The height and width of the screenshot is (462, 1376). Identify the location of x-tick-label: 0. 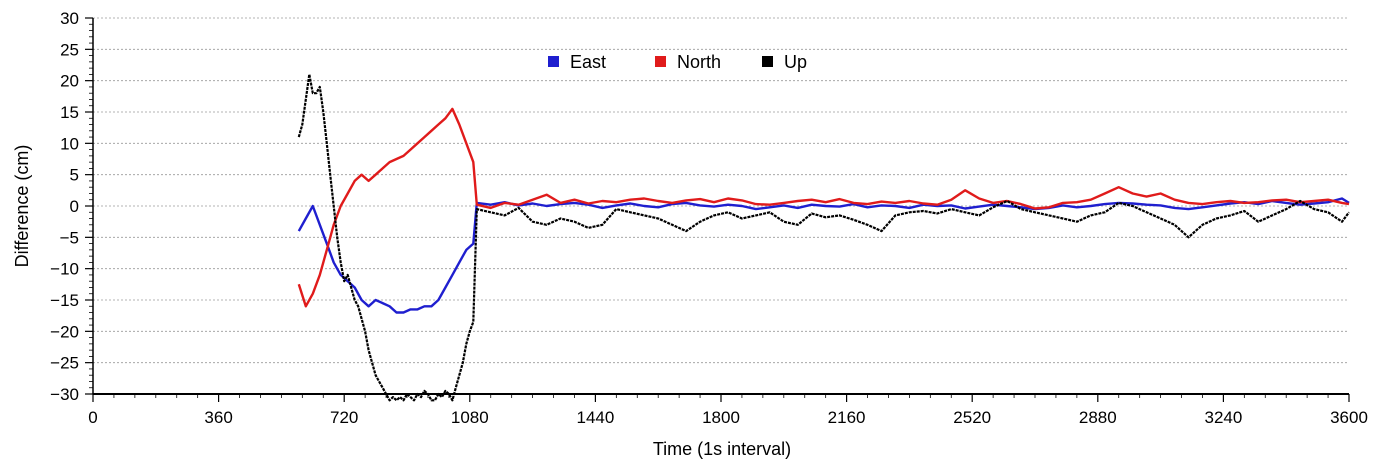
(92, 417).